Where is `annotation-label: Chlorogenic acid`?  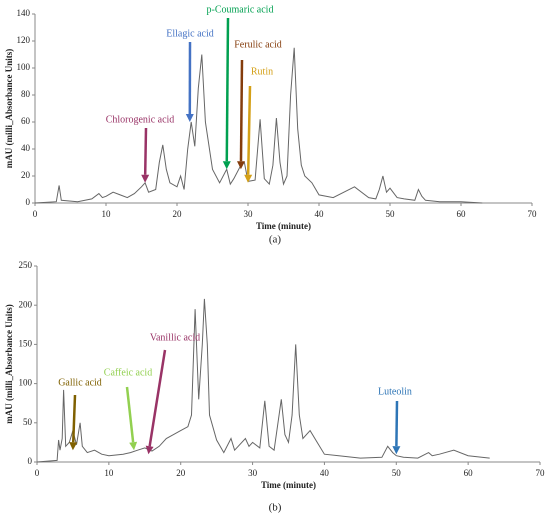
annotation-label: Chlorogenic acid is located at coordinates (140, 119).